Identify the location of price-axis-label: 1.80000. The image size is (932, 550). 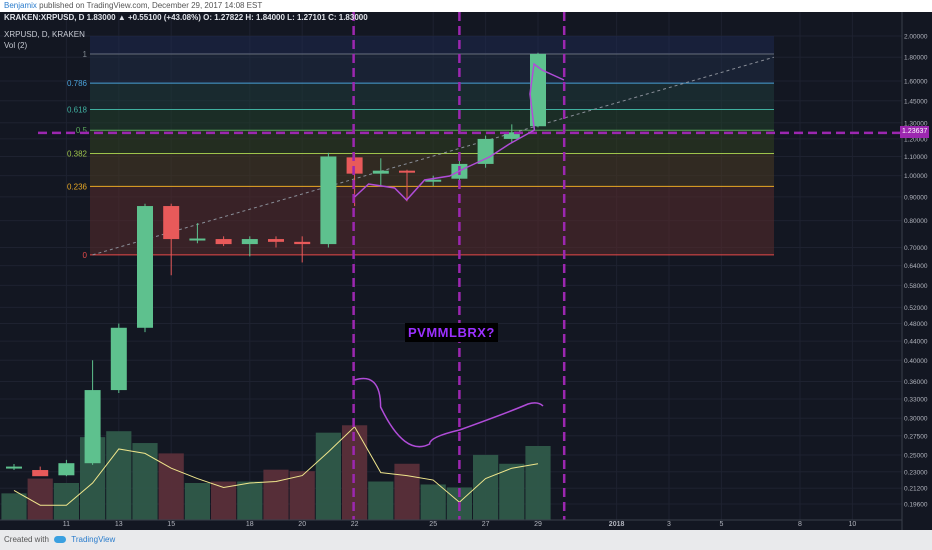
(916, 58).